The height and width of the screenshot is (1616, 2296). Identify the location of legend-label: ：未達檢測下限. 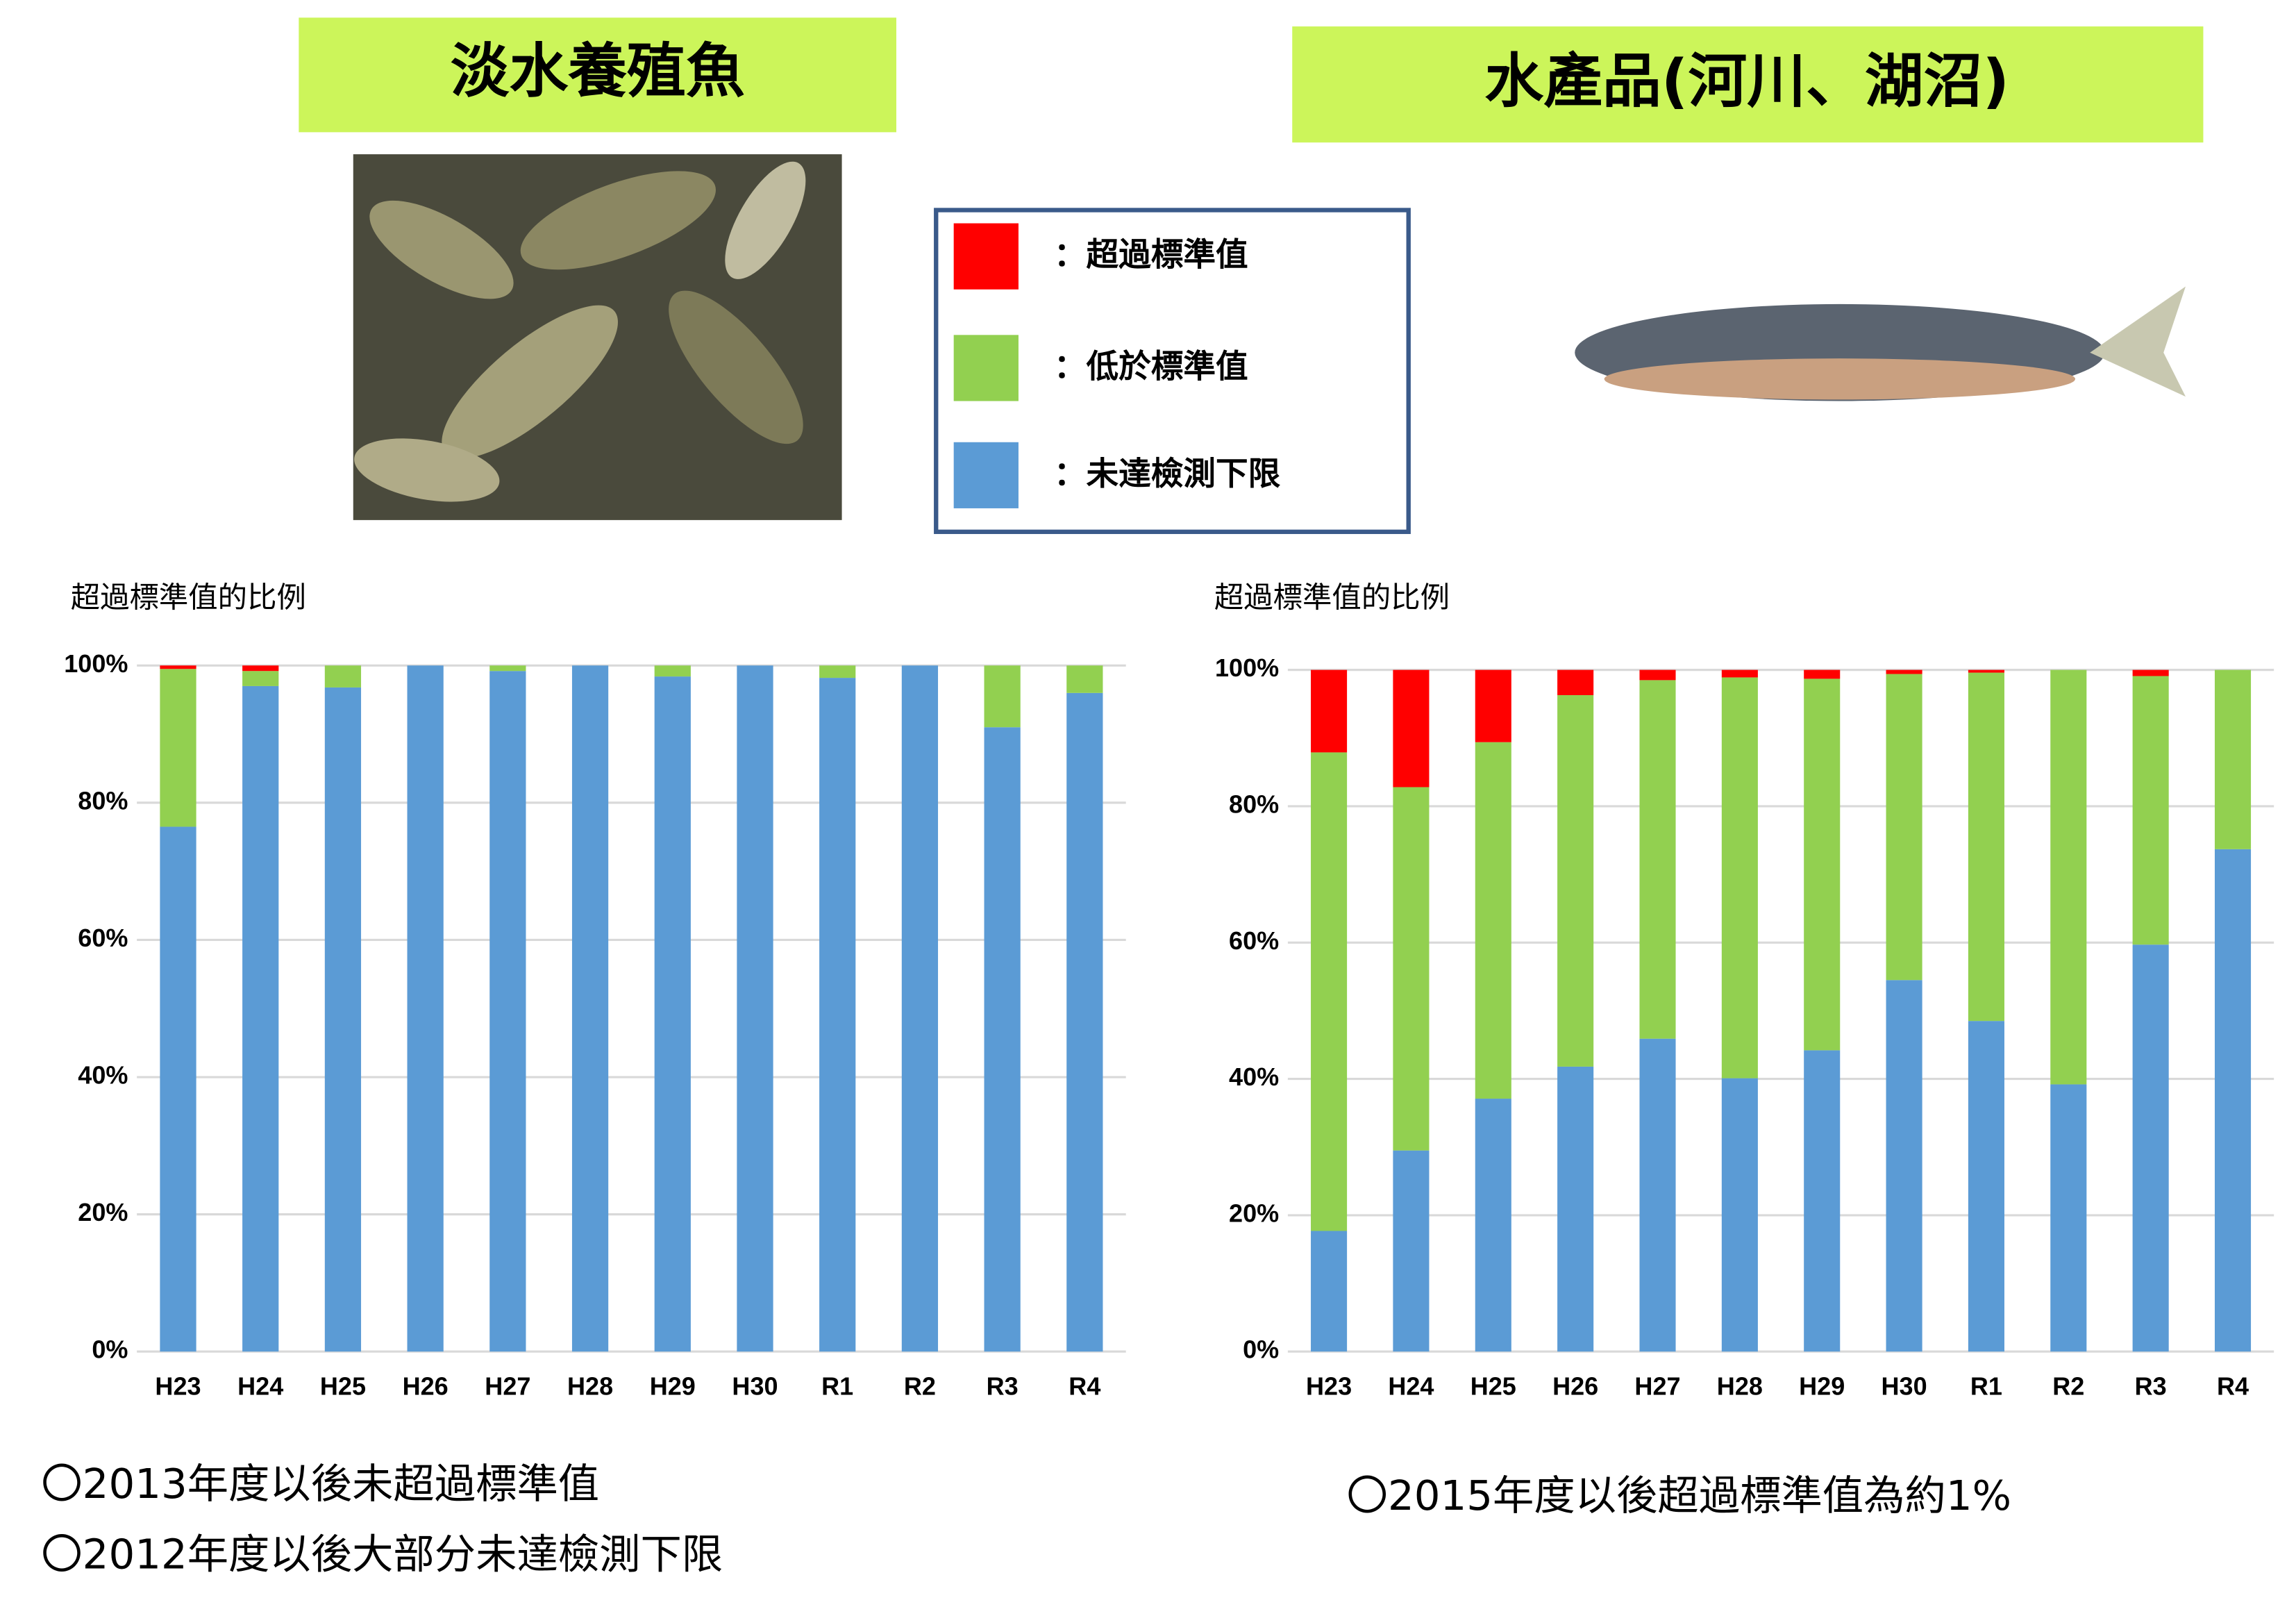
(1167, 473).